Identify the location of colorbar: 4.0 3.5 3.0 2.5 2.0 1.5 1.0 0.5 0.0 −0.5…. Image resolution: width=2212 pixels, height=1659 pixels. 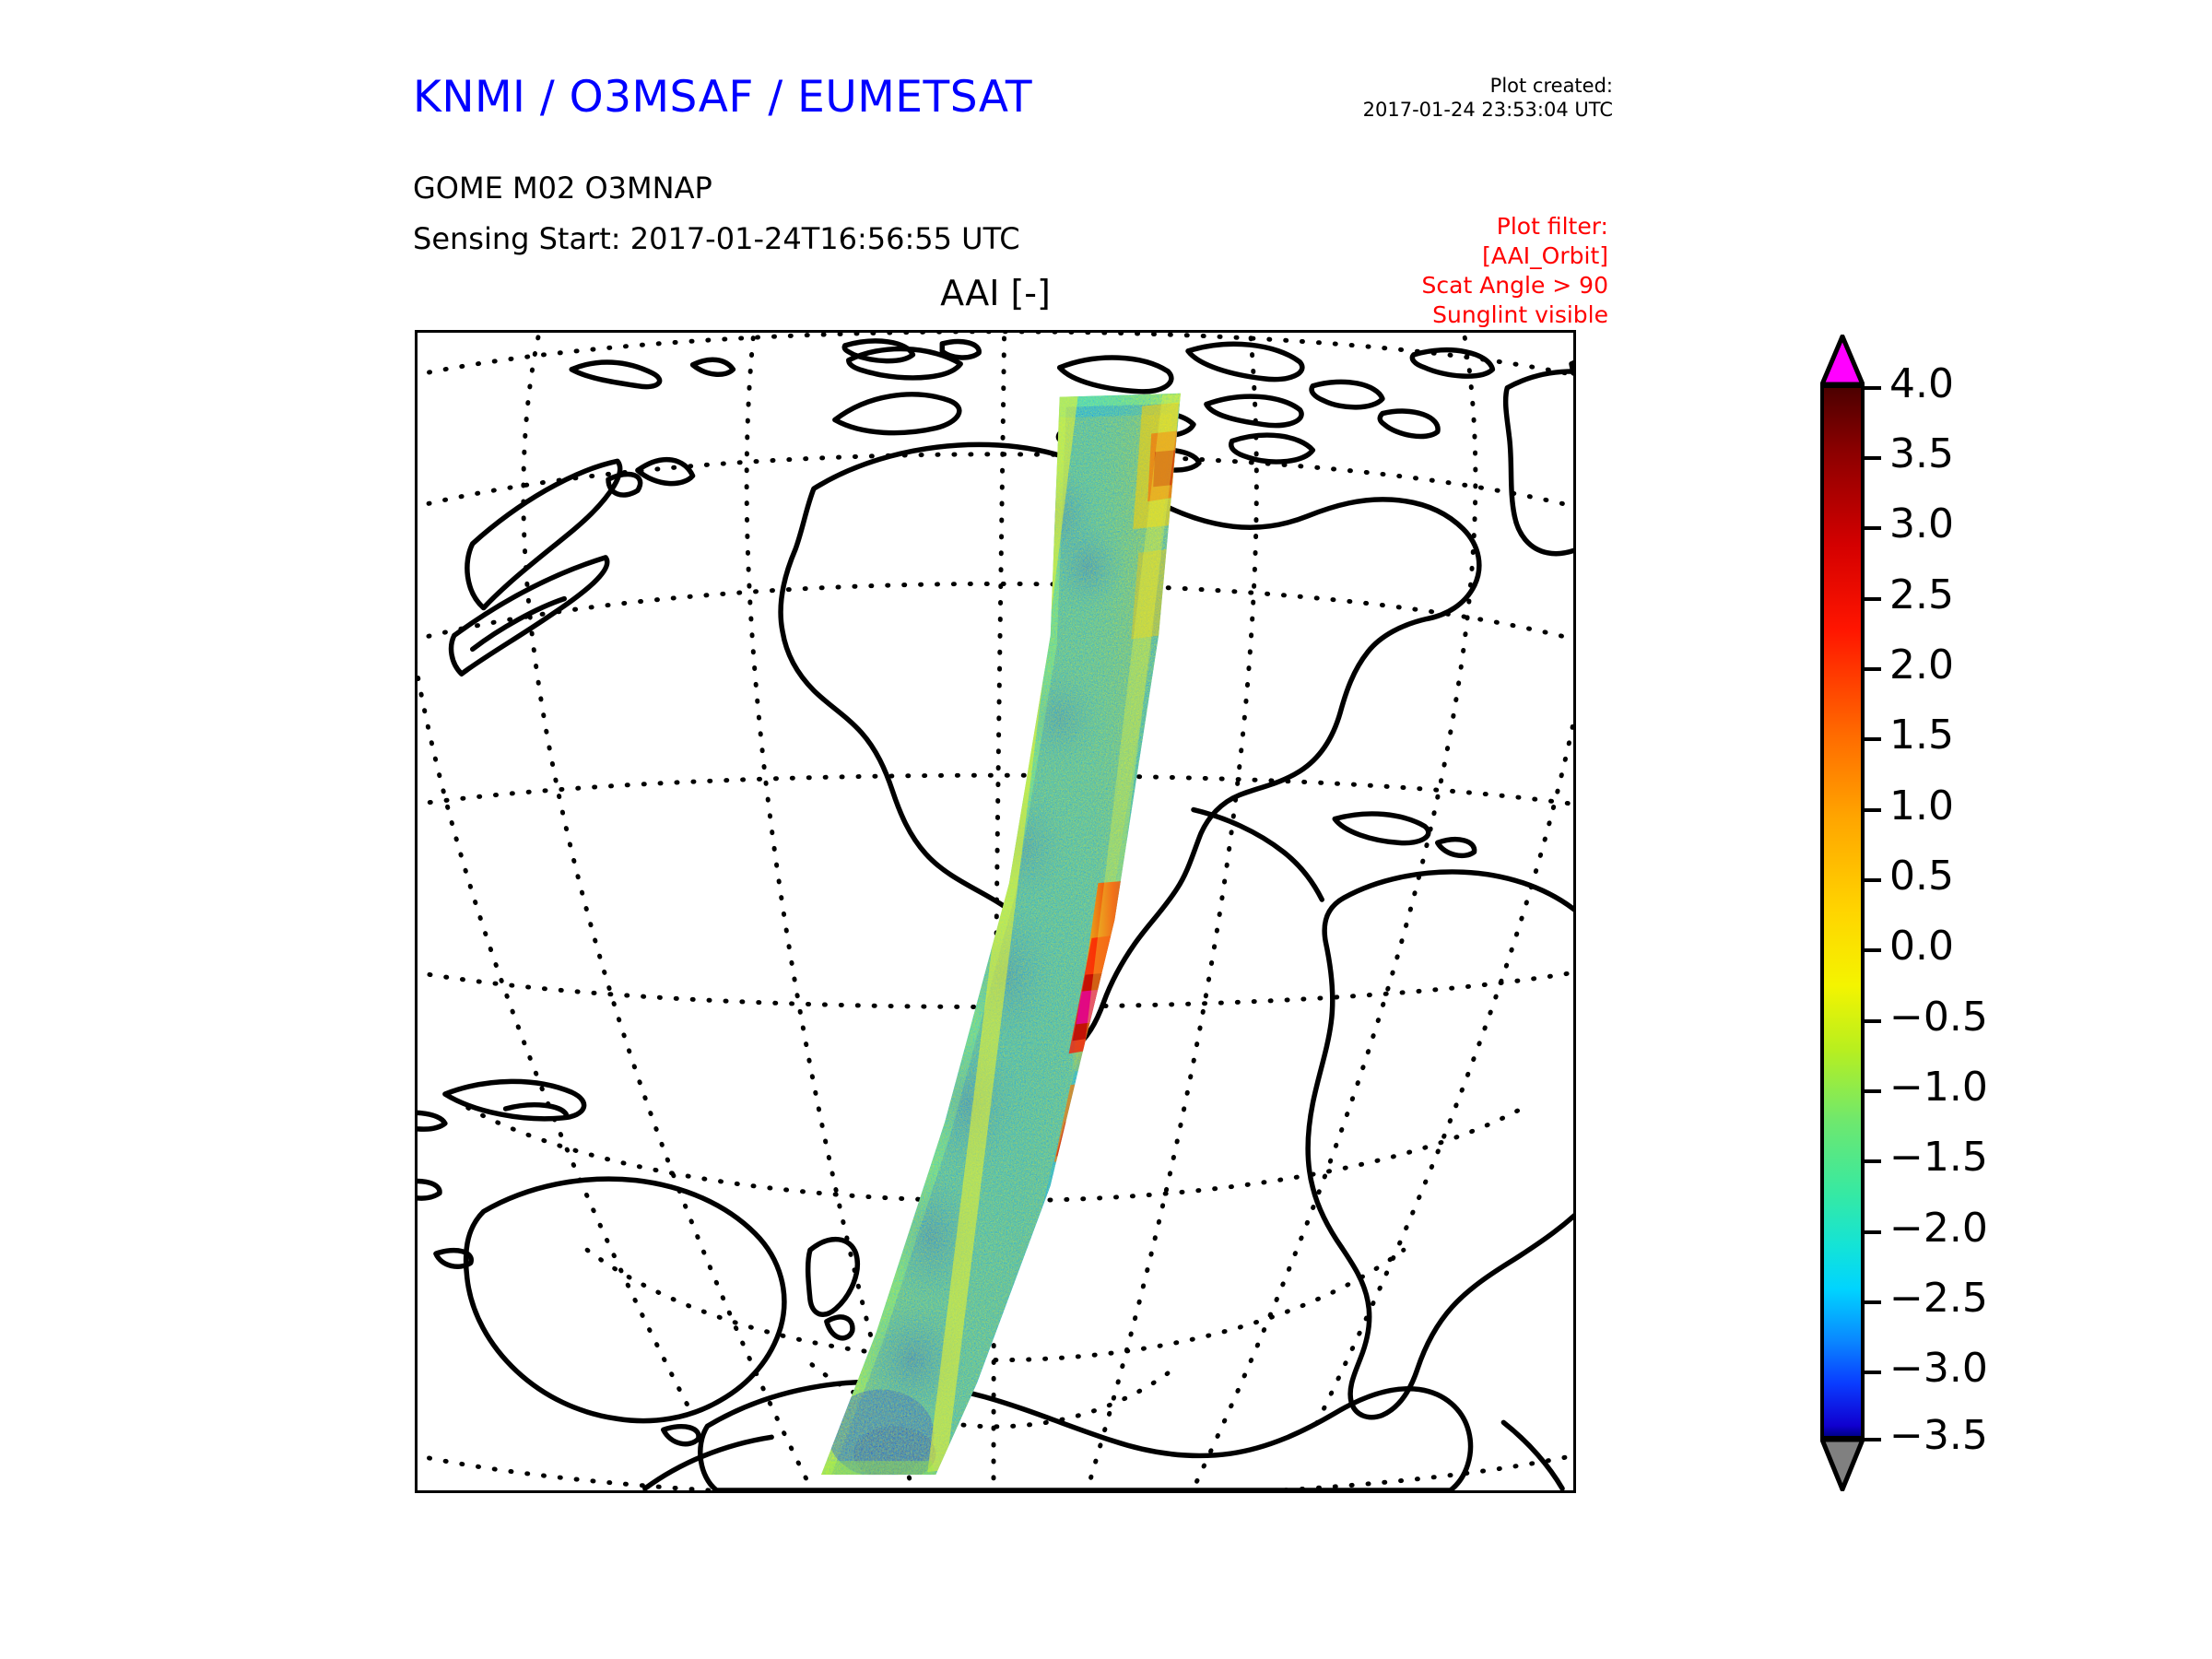
(2001, 912).